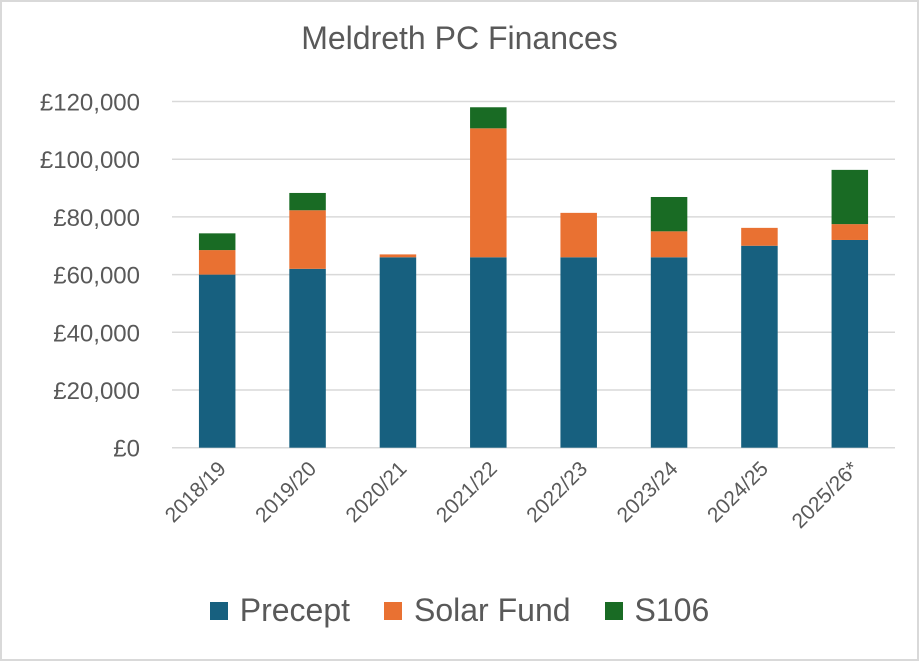 Image resolution: width=919 pixels, height=661 pixels. Describe the element at coordinates (126, 449) in the screenshot. I see `y-tick-label: £0` at that location.